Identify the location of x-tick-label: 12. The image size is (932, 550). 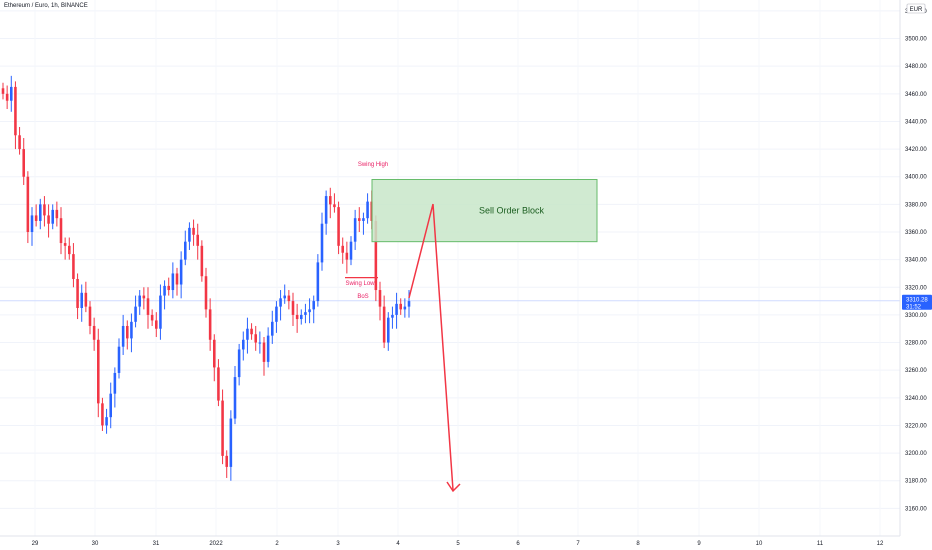
(880, 544).